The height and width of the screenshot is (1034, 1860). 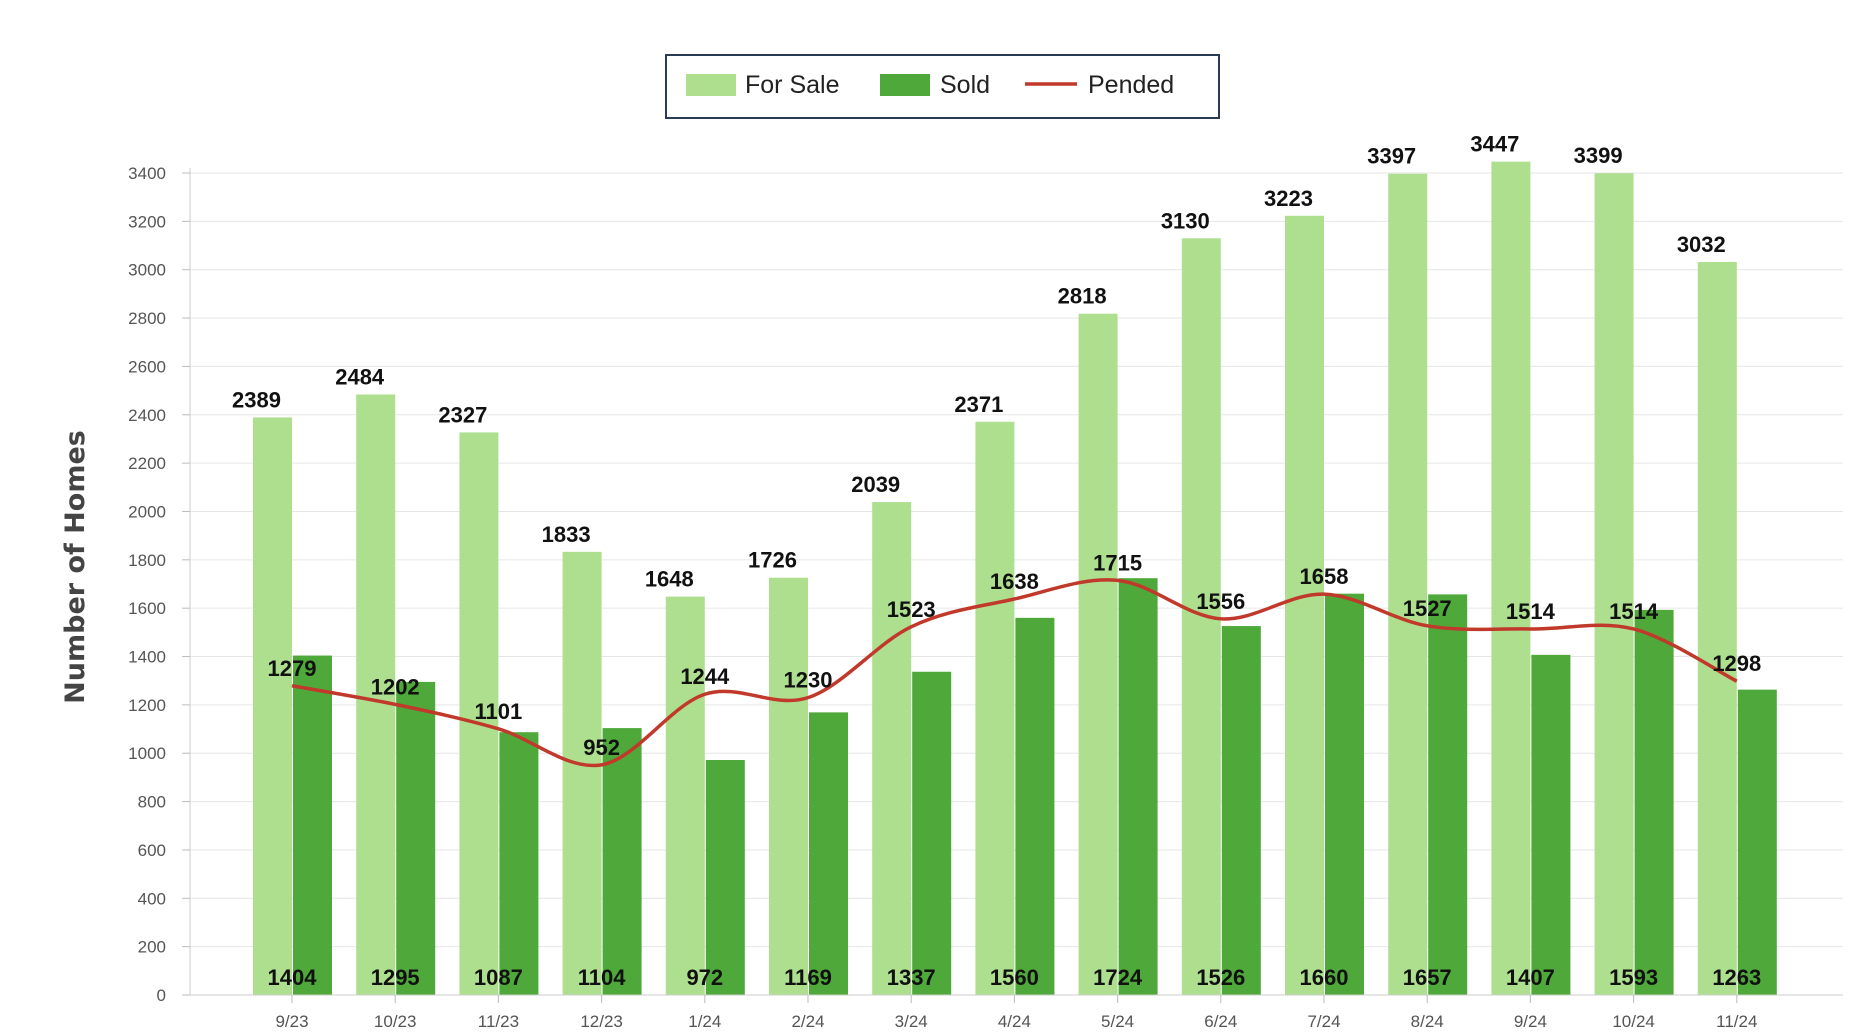 I want to click on y-tick-label: 0, so click(x=161, y=995).